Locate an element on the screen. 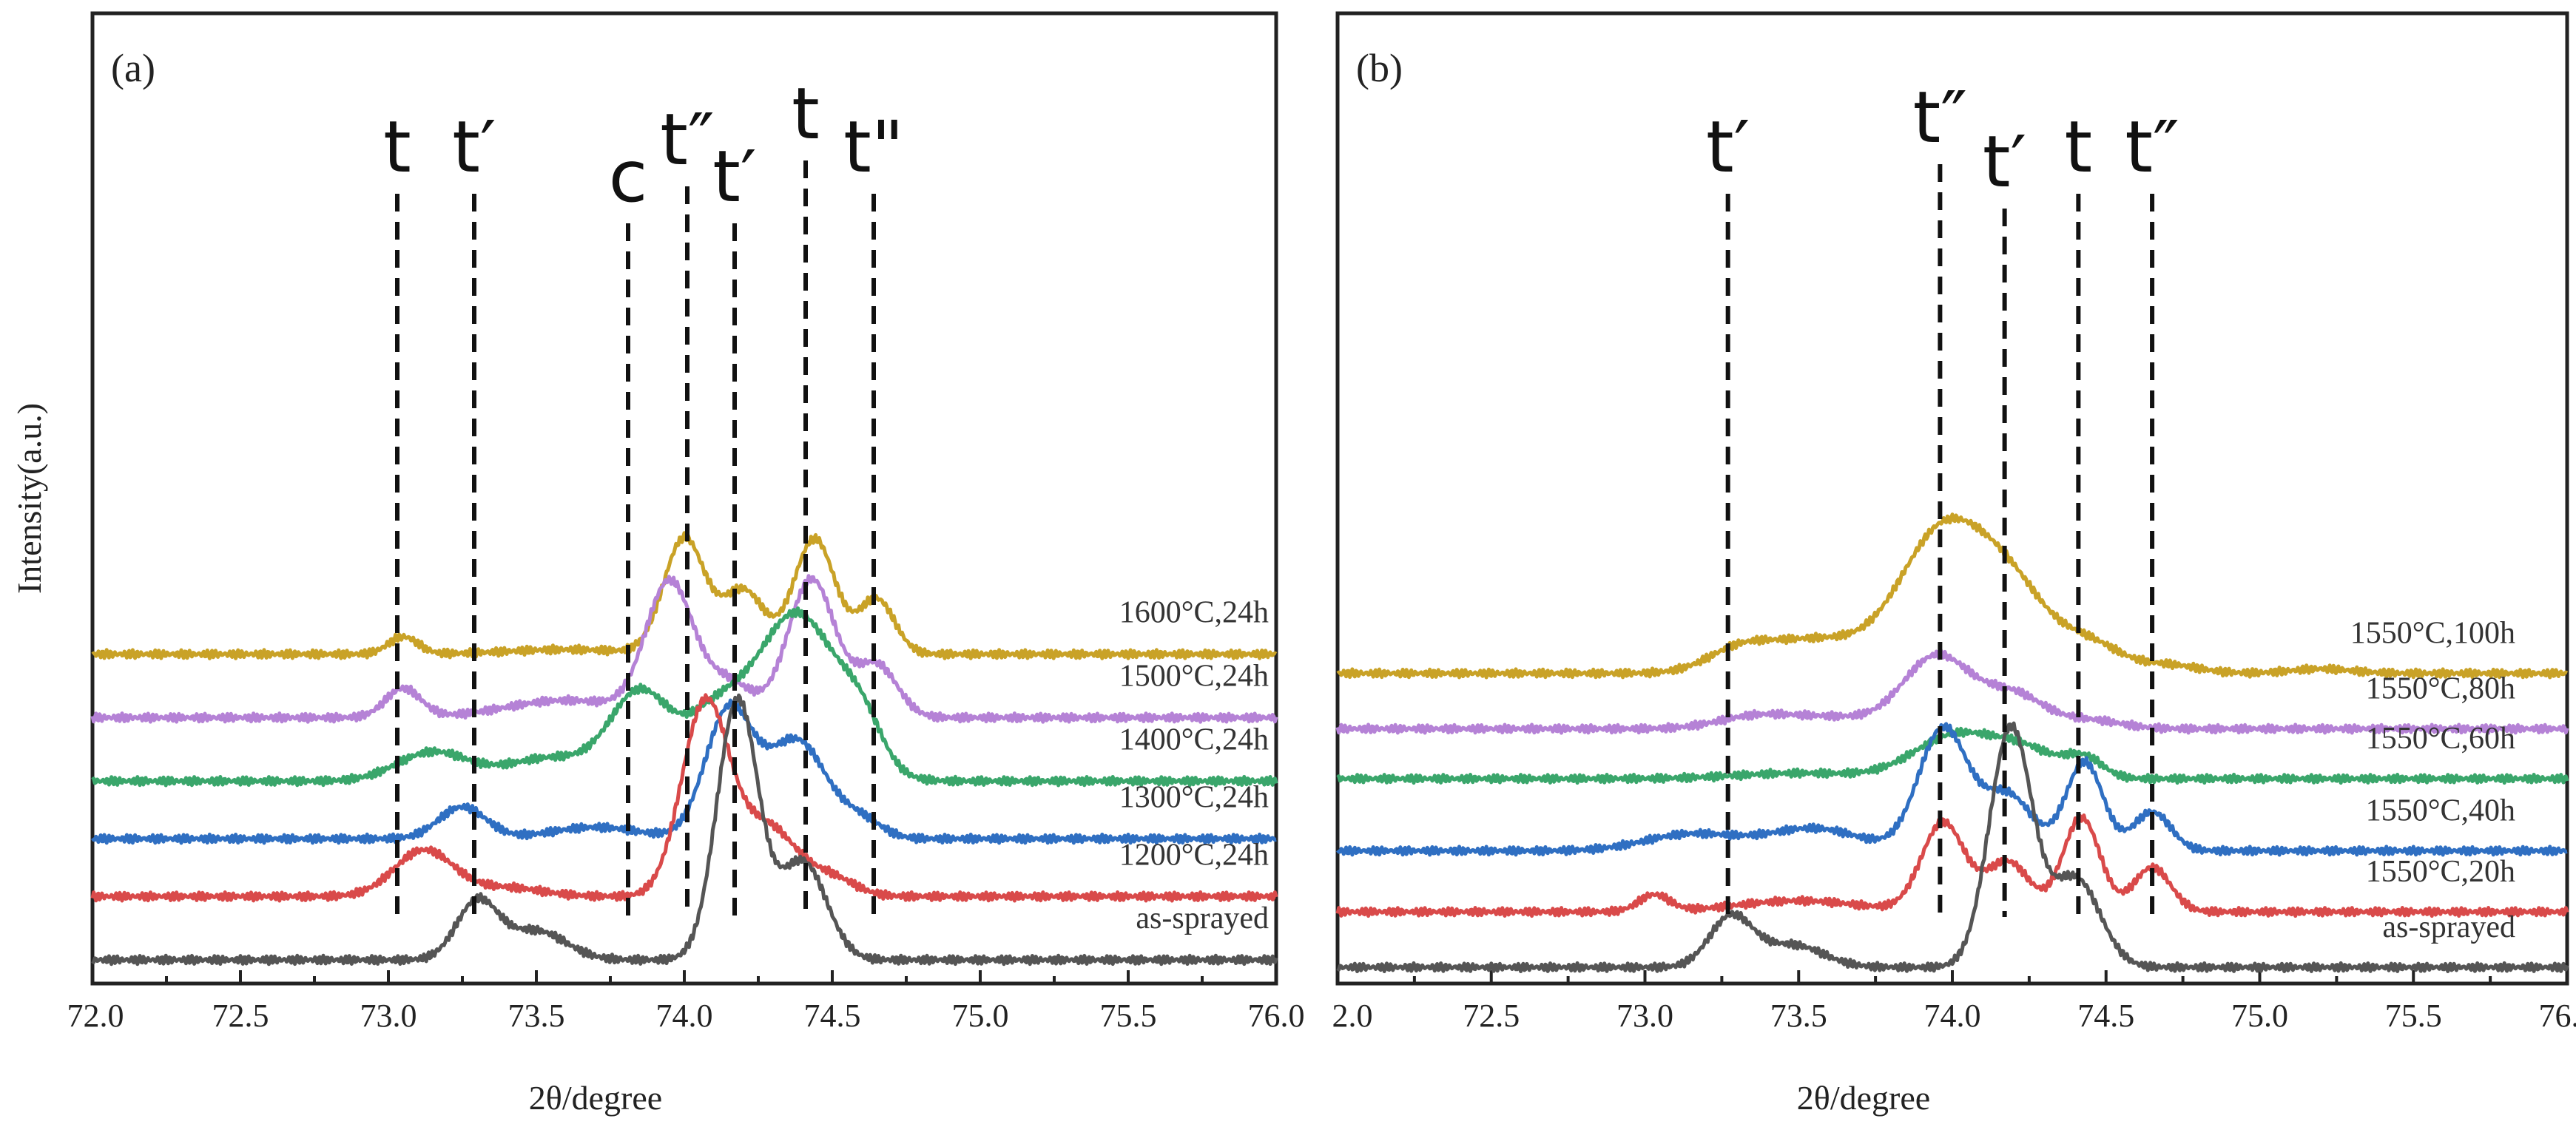  panel-label: (b) is located at coordinates (1379, 68).